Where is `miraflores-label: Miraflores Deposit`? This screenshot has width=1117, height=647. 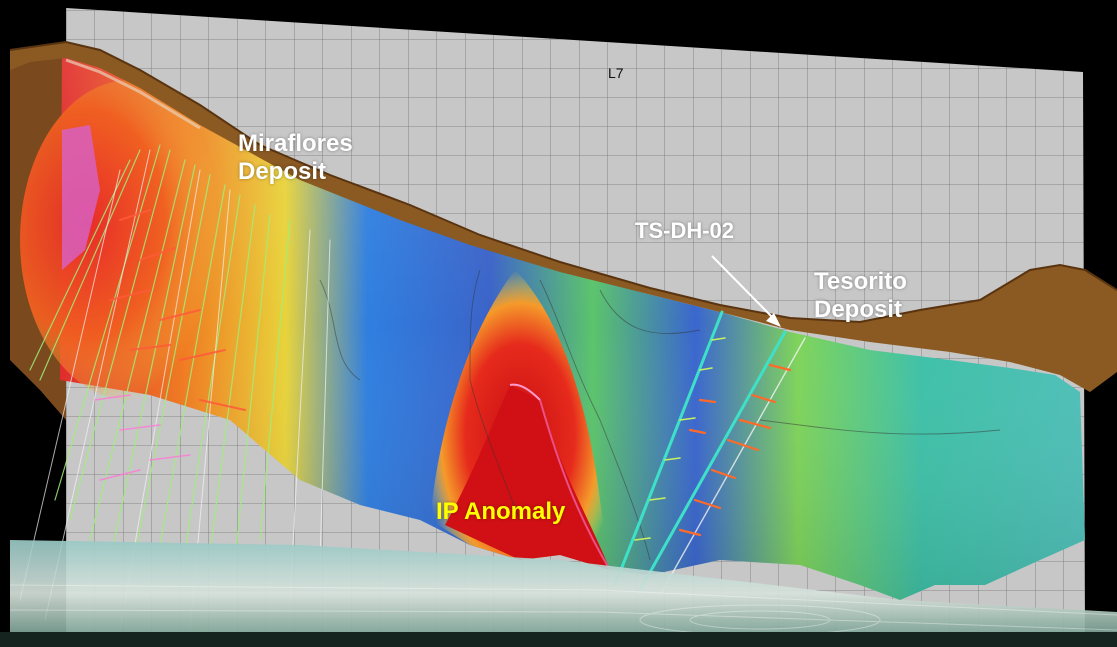
miraflores-label: Miraflores Deposit is located at coordinates (295, 157).